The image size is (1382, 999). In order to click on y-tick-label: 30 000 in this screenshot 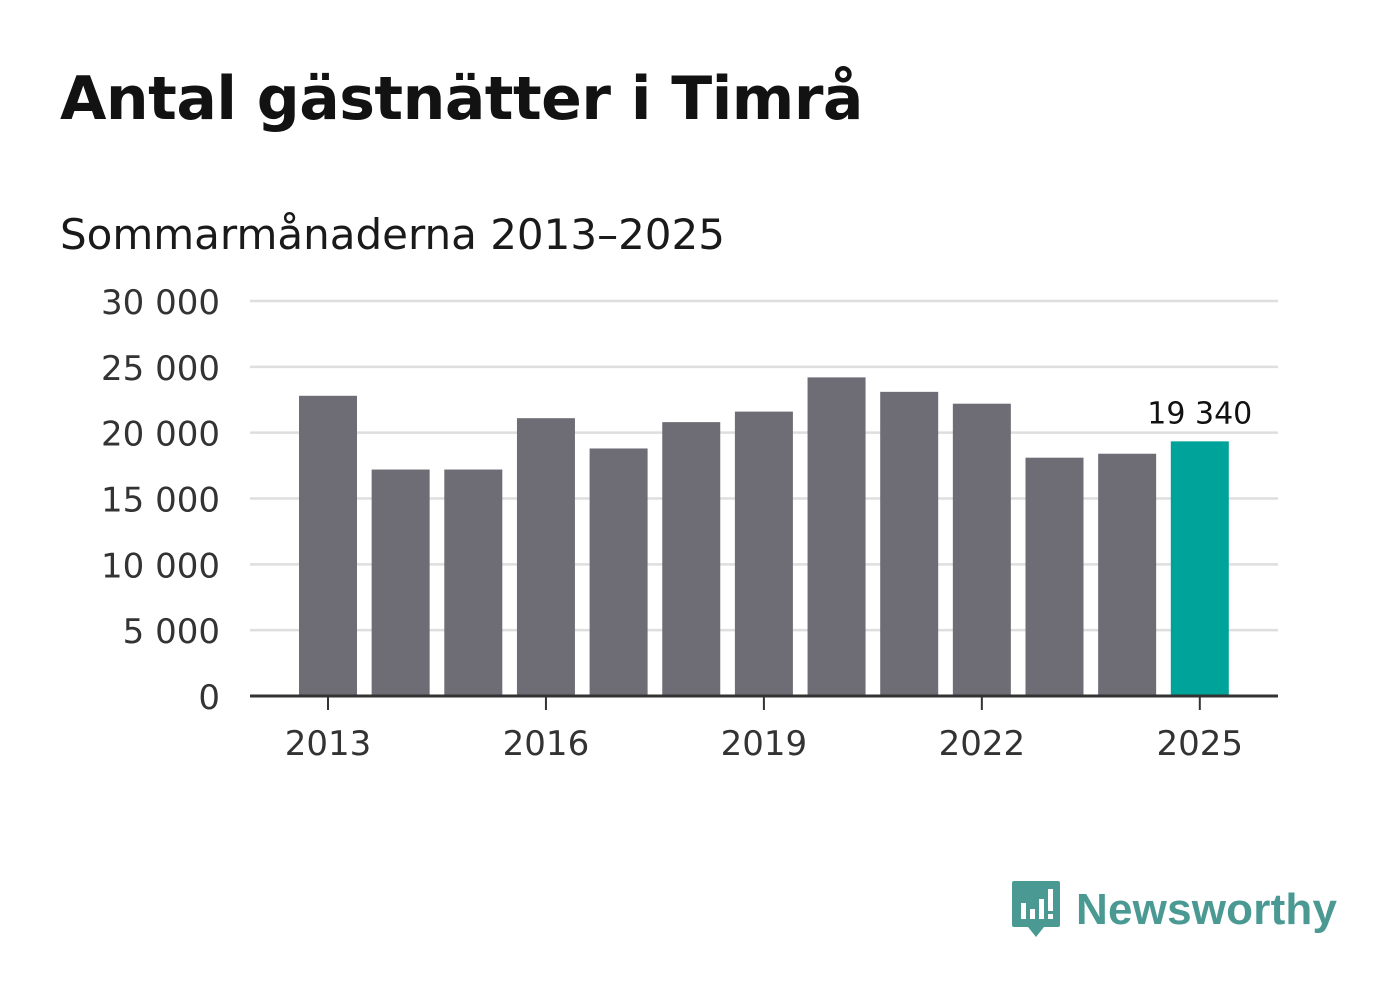, I will do `click(160, 303)`.